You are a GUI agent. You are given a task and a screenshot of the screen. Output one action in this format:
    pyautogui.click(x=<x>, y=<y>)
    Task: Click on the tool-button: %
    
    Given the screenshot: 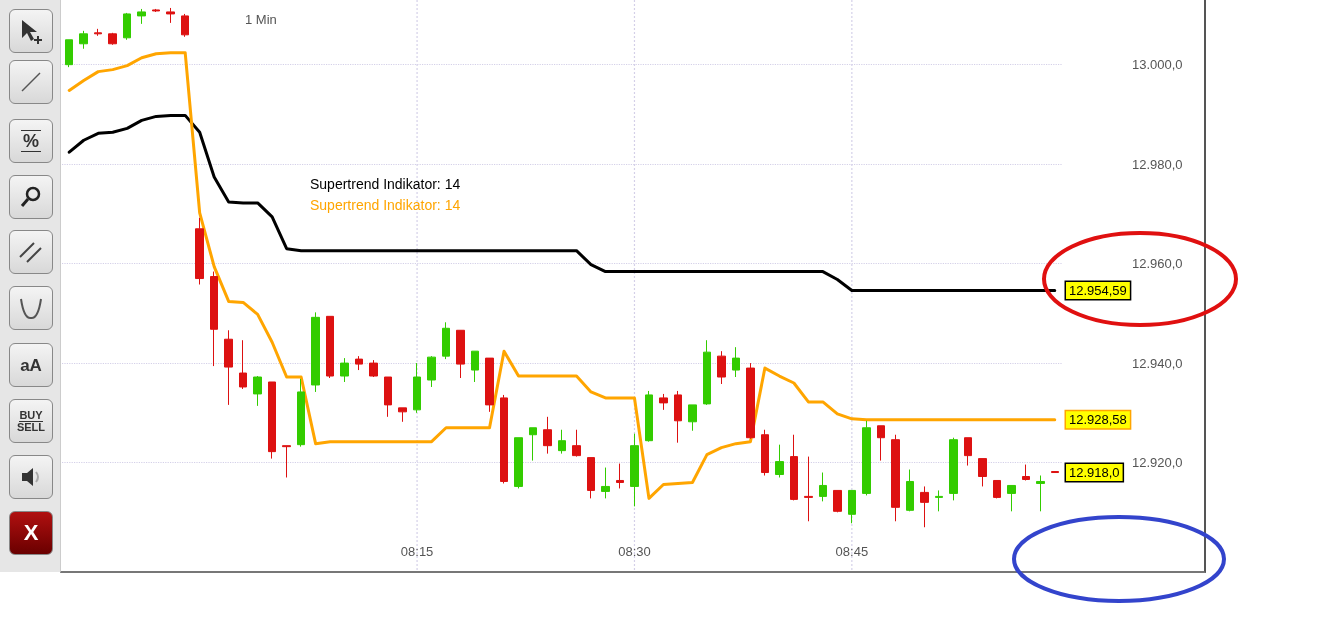 What is the action you would take?
    pyautogui.click(x=31, y=141)
    